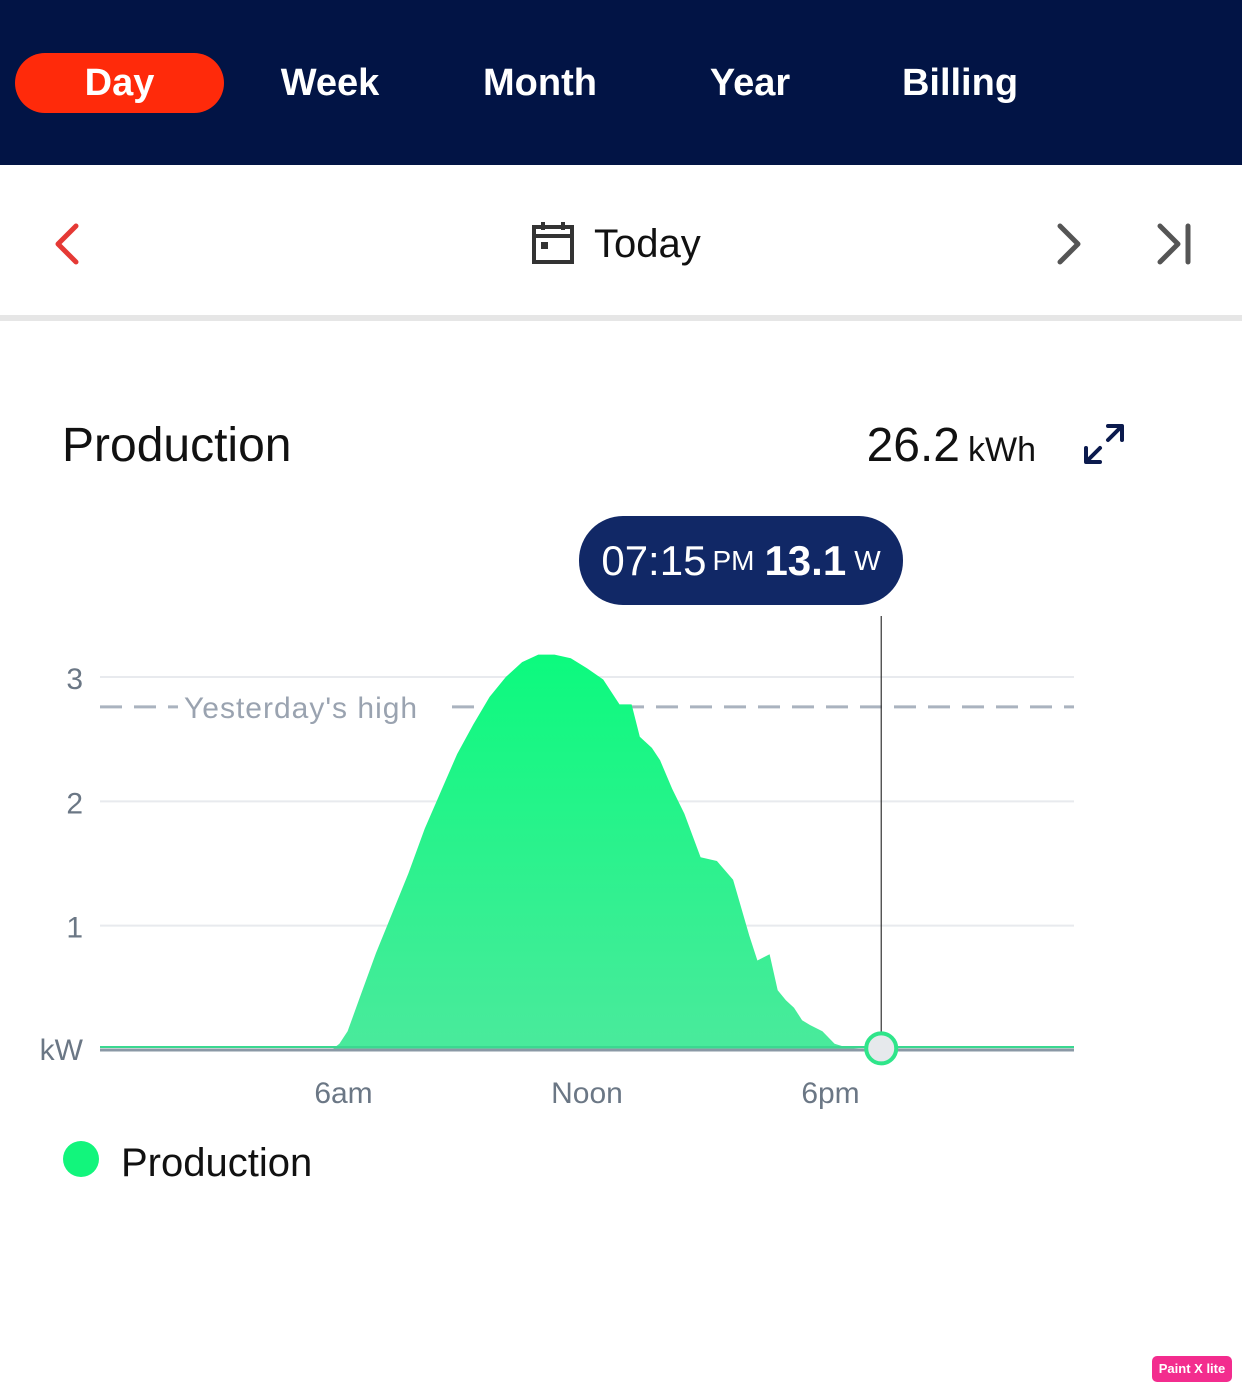 The width and height of the screenshot is (1242, 1390). I want to click on tab-month: Month, so click(540, 83).